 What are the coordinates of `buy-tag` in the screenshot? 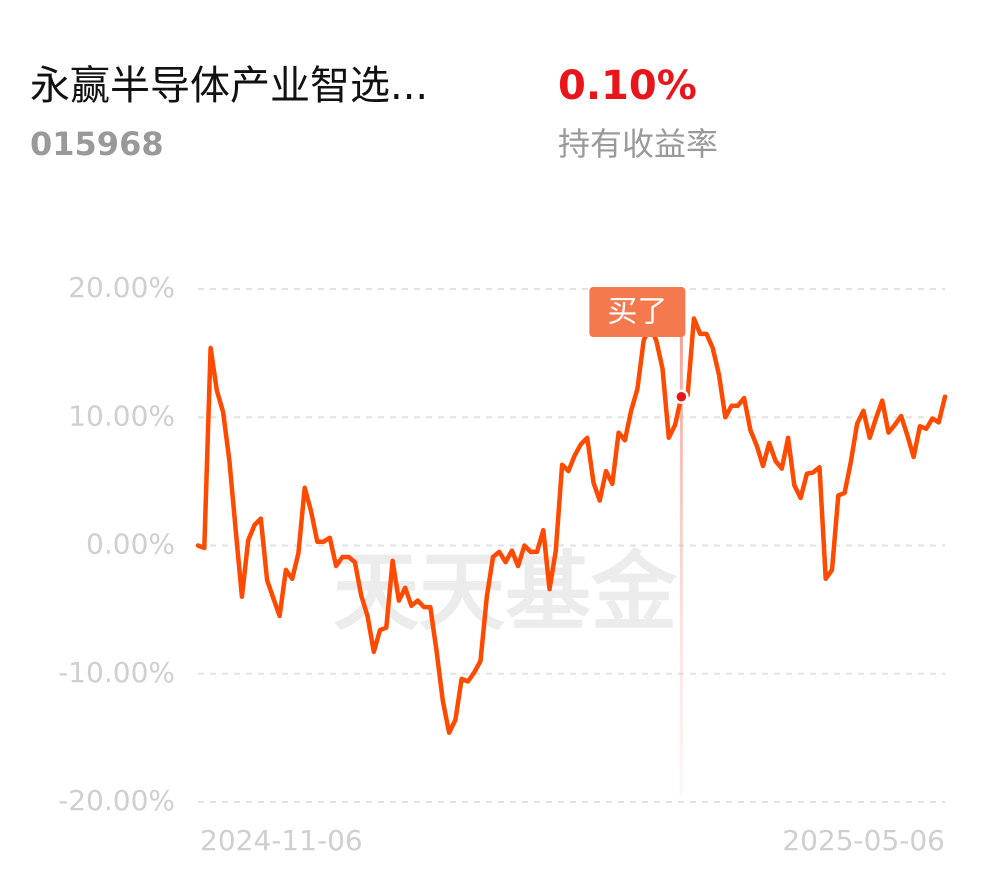 It's located at (637, 312).